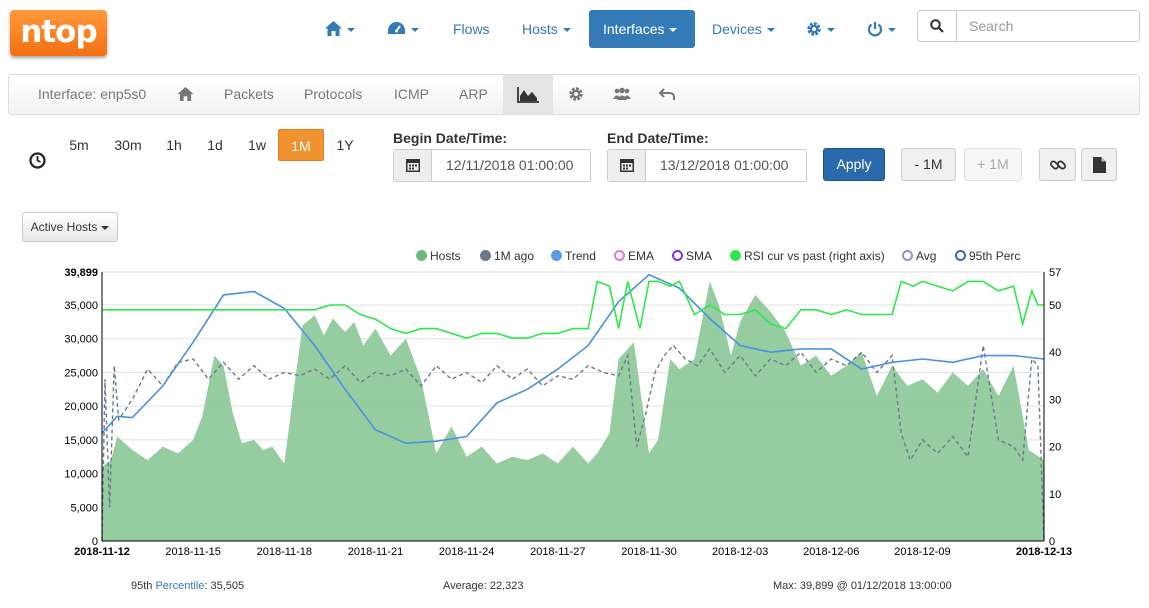  What do you see at coordinates (224, 586) in the screenshot?
I see `perc-value: : 35,505` at bounding box center [224, 586].